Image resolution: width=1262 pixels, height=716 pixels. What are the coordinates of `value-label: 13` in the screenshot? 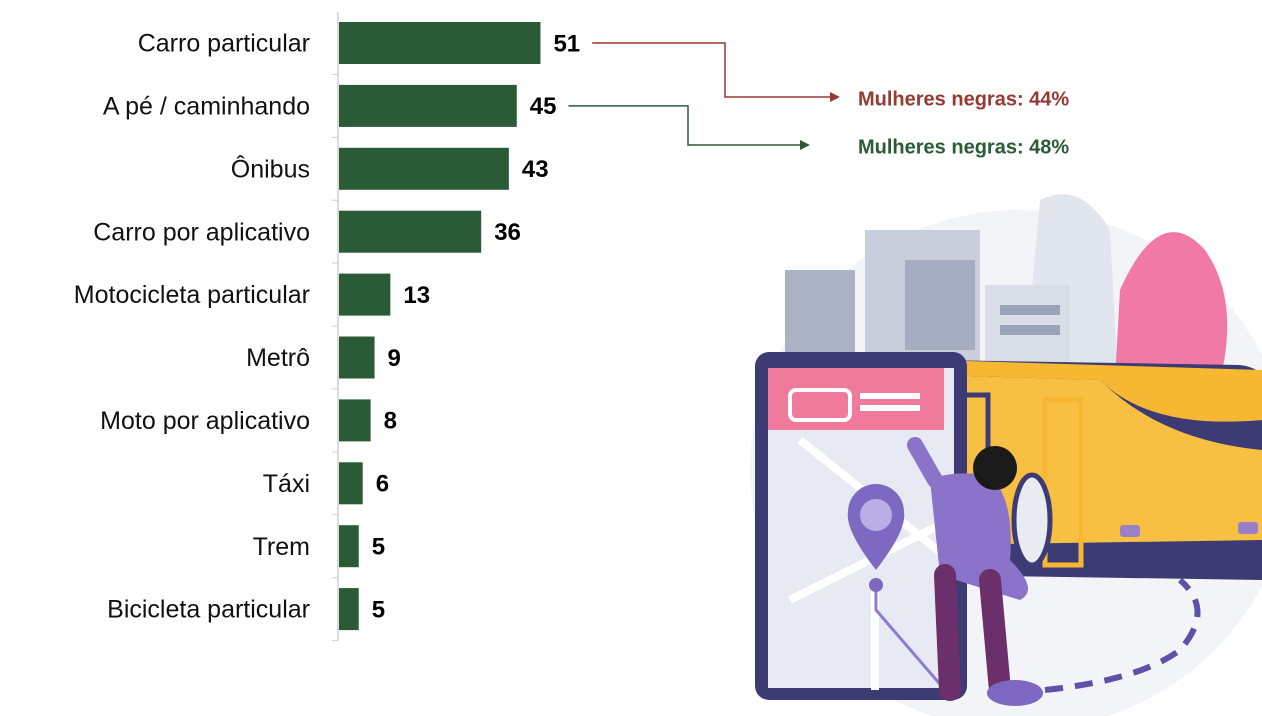 It's located at (416, 295).